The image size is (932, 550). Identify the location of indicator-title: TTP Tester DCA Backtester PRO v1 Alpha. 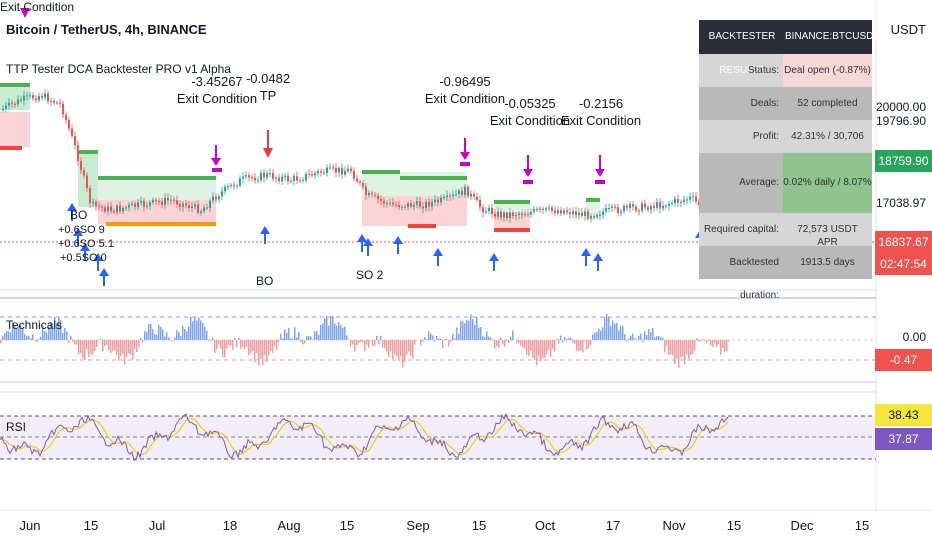
(118, 69).